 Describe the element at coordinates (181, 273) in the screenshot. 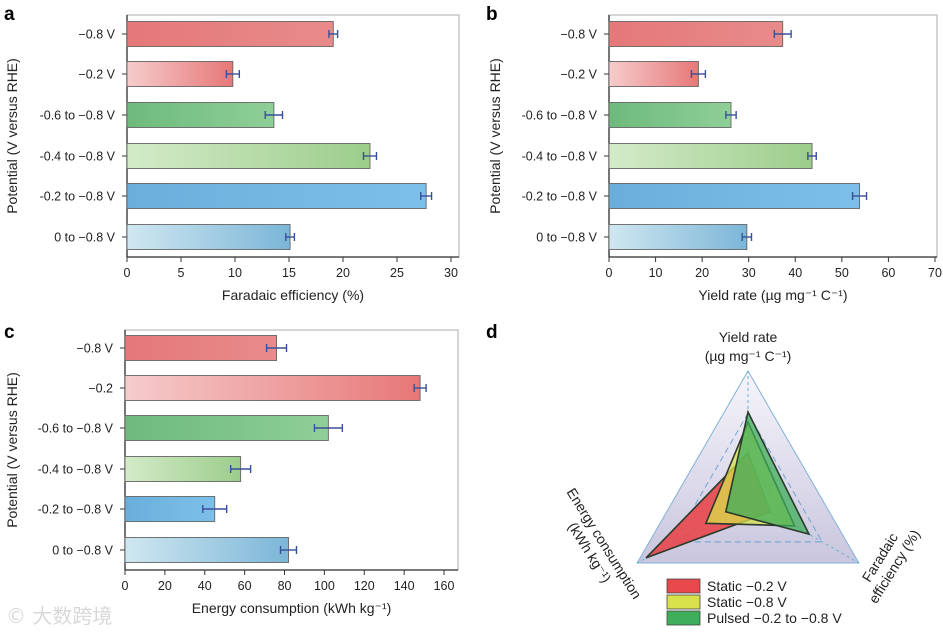

I see `x-tick-label: 5` at that location.